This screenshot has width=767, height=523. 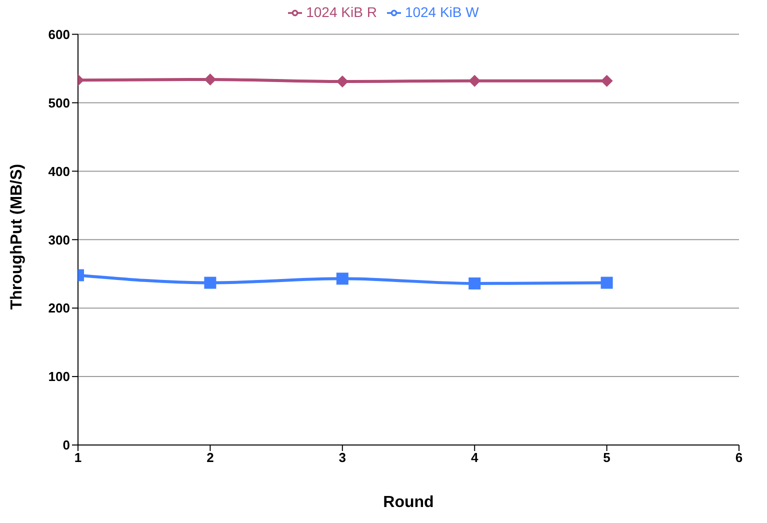 I want to click on y-tick-label: 200, so click(x=59, y=308).